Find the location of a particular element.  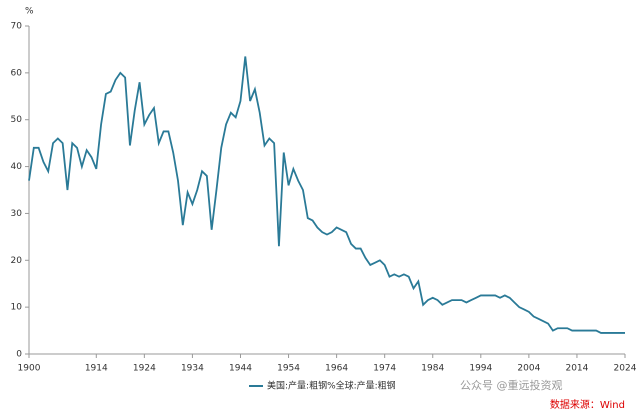

x-tick-label: 1964 is located at coordinates (336, 369).